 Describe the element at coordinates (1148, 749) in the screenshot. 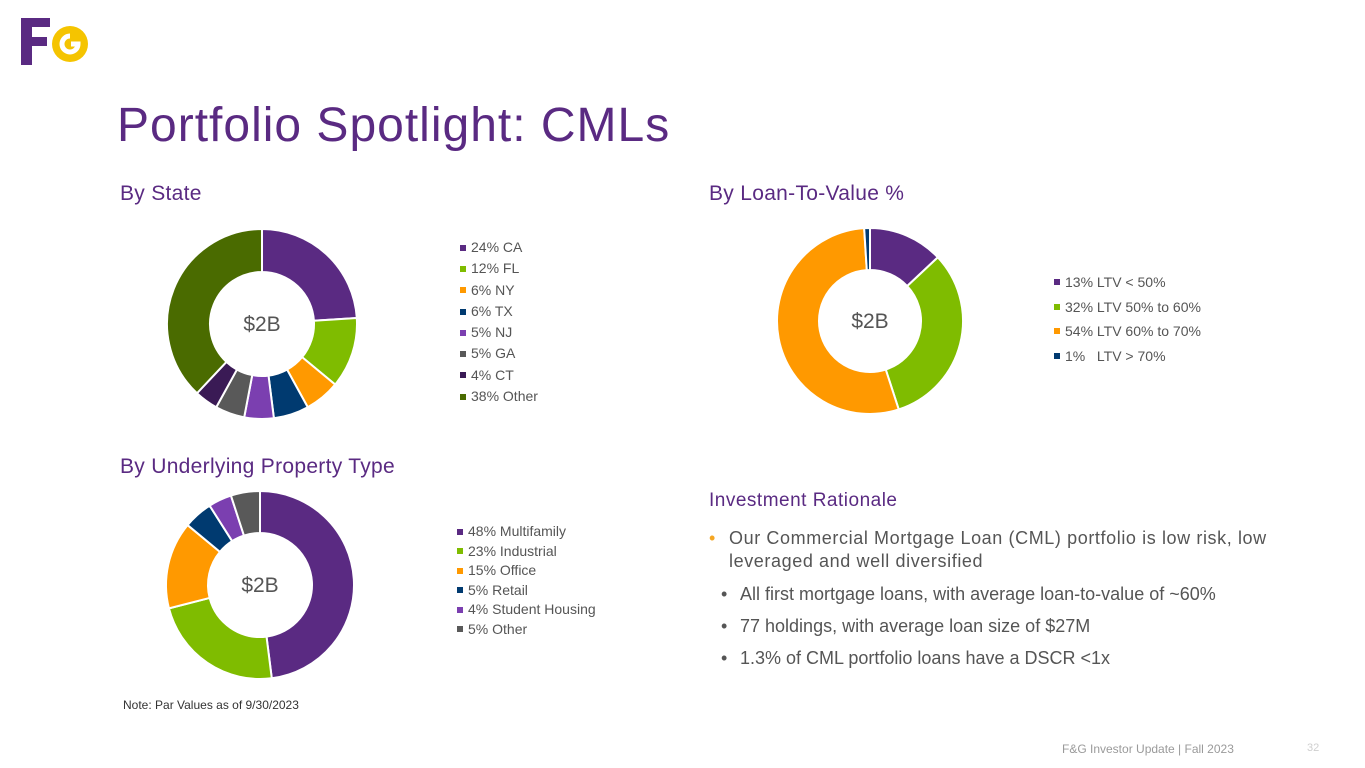

I see `footer-text: F&G Investor Update | Fall 2023` at that location.